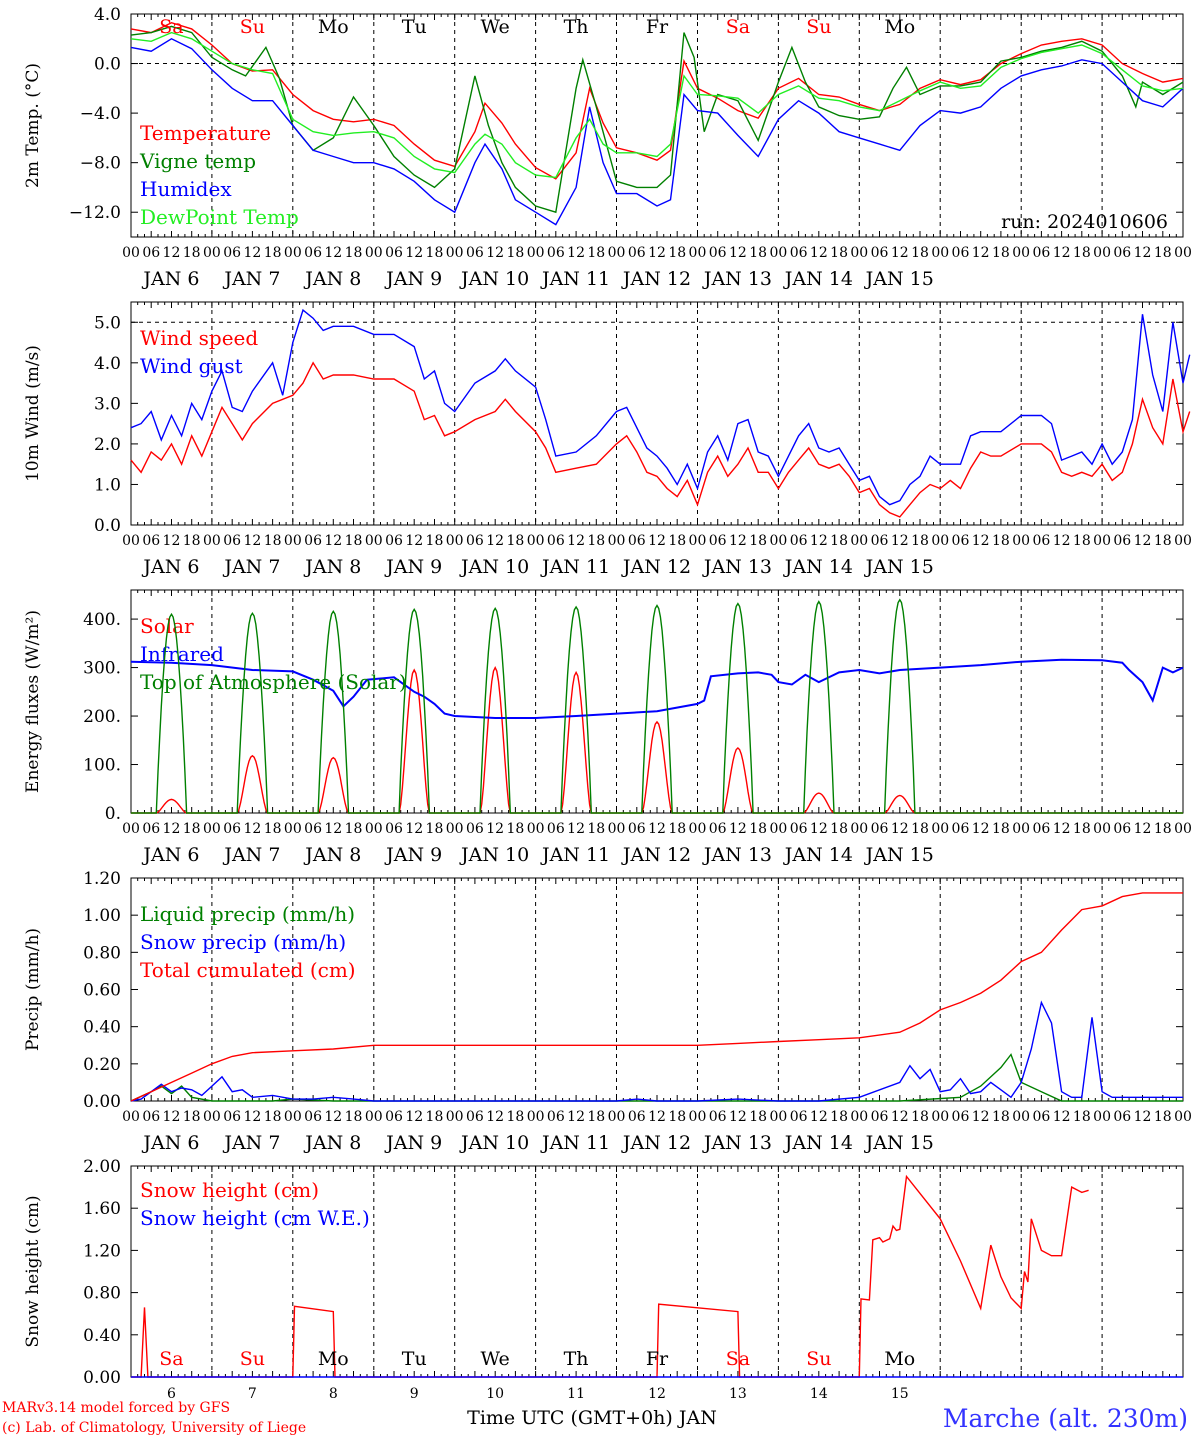 Image resolution: width=1194 pixels, height=1440 pixels. I want to click on y-tick-label: 200., so click(102, 717).